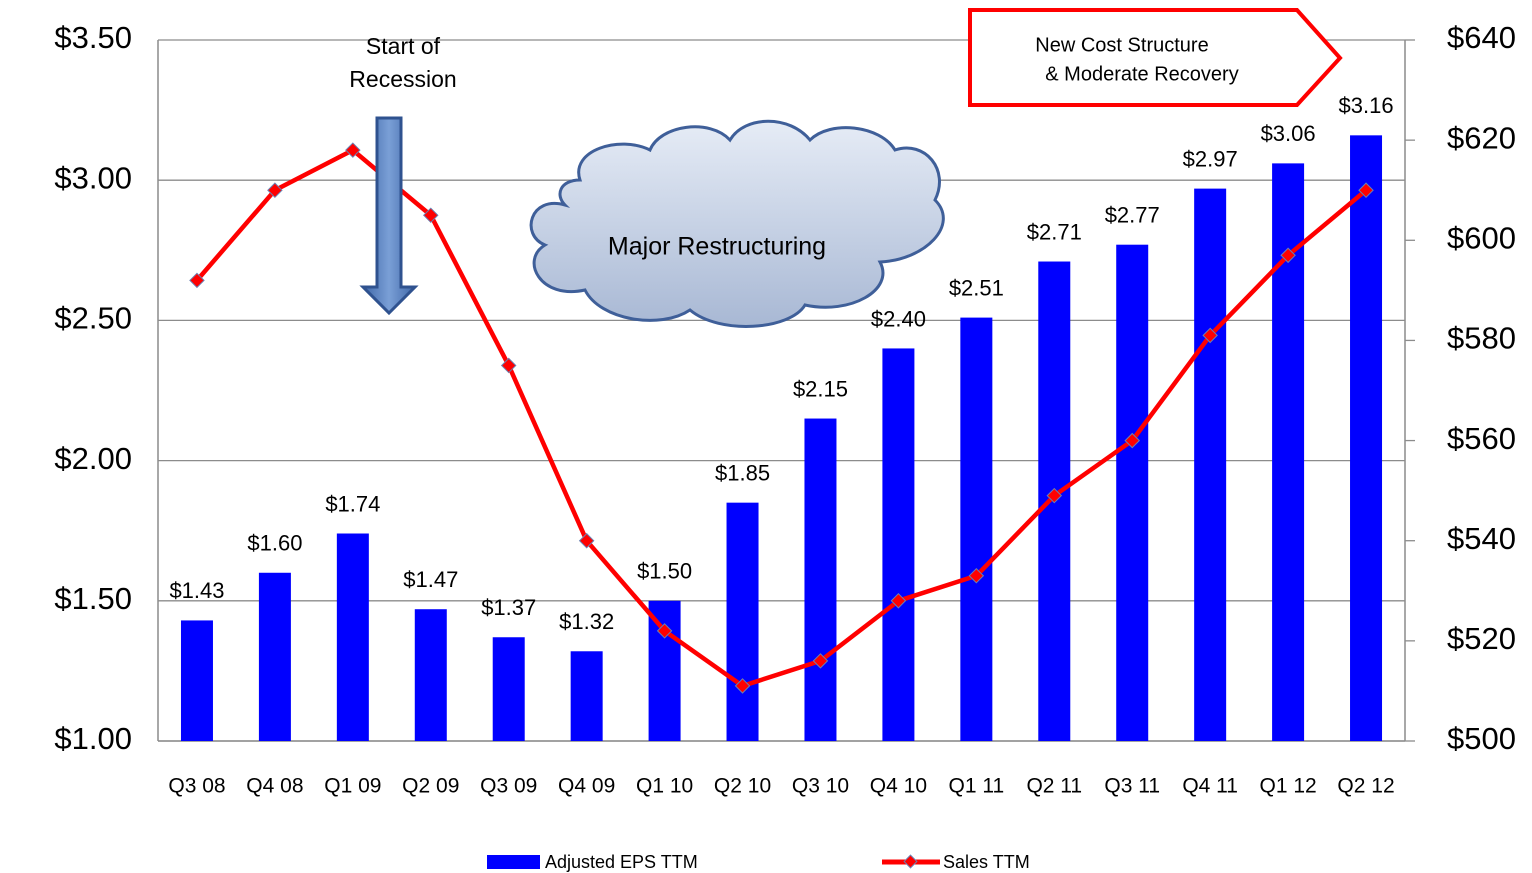 The height and width of the screenshot is (873, 1532). I want to click on legend-swatch, so click(513, 862).